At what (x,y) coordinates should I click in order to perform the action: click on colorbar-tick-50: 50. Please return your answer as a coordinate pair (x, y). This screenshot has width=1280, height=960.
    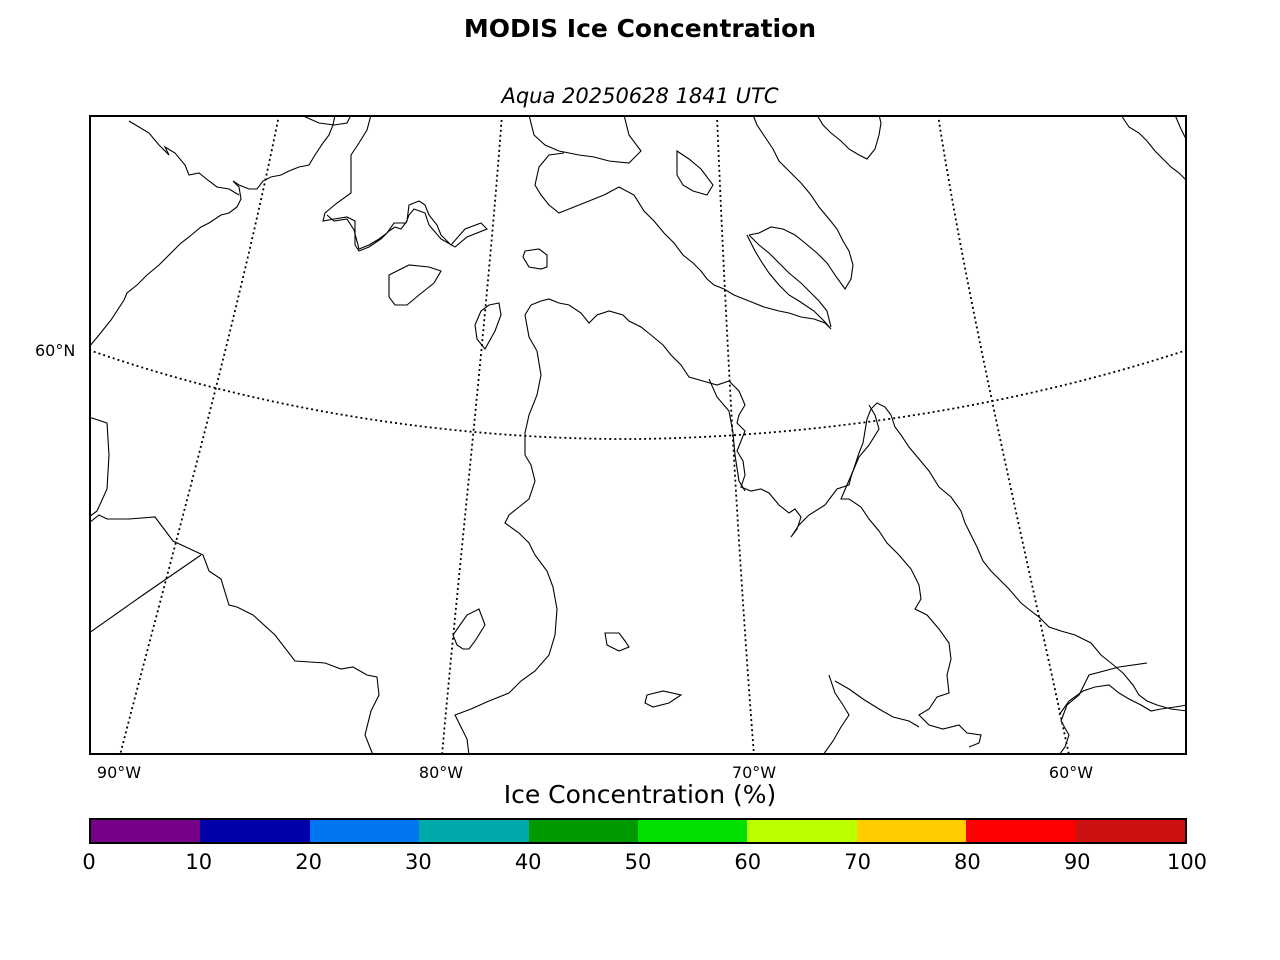
    Looking at the image, I should click on (638, 862).